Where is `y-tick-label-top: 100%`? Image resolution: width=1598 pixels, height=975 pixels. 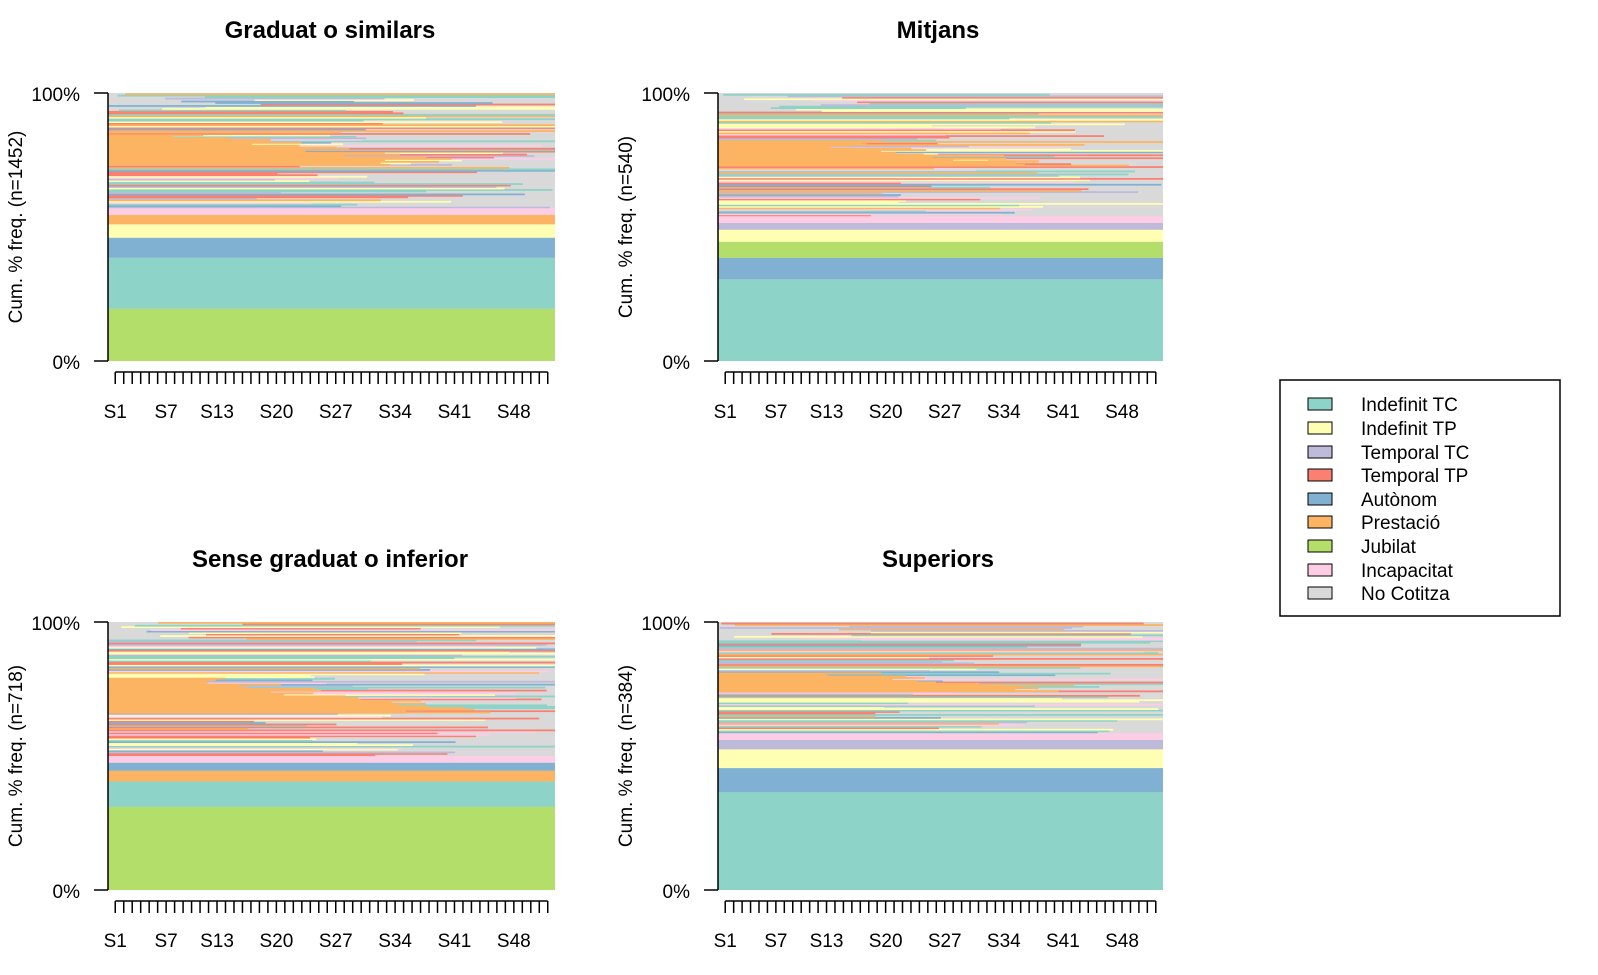
y-tick-label-top: 100% is located at coordinates (55, 95).